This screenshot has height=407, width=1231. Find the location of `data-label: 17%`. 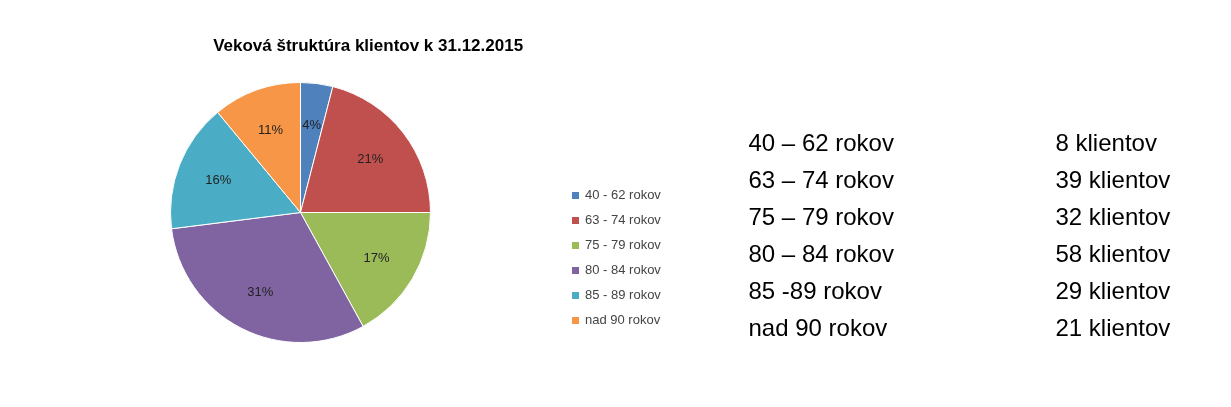

data-label: 17% is located at coordinates (377, 257).